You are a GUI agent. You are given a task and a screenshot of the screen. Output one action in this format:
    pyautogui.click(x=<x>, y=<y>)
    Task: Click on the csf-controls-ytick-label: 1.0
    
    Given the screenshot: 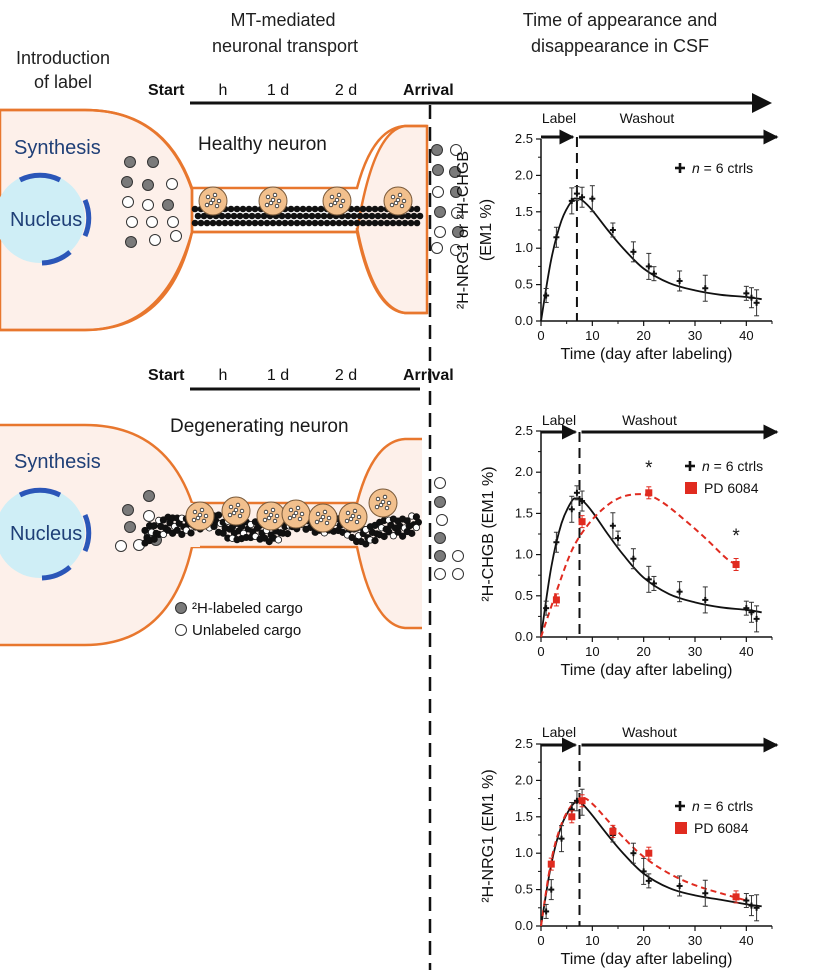 What is the action you would take?
    pyautogui.click(x=524, y=247)
    